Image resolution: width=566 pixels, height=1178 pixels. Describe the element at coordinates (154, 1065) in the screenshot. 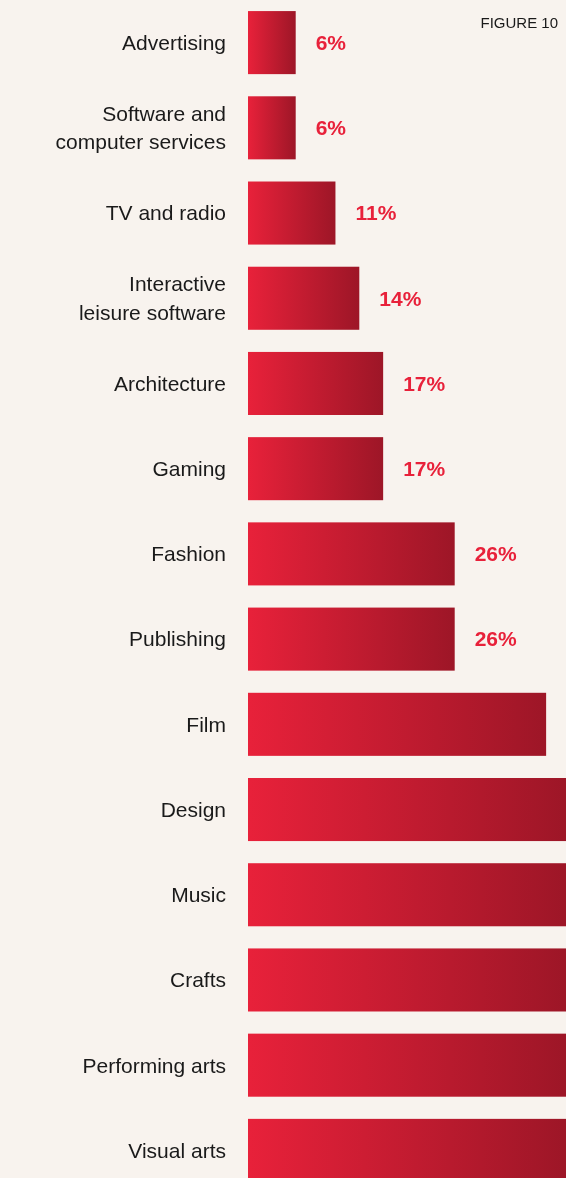

I see `y-tick-label: Performing arts` at that location.